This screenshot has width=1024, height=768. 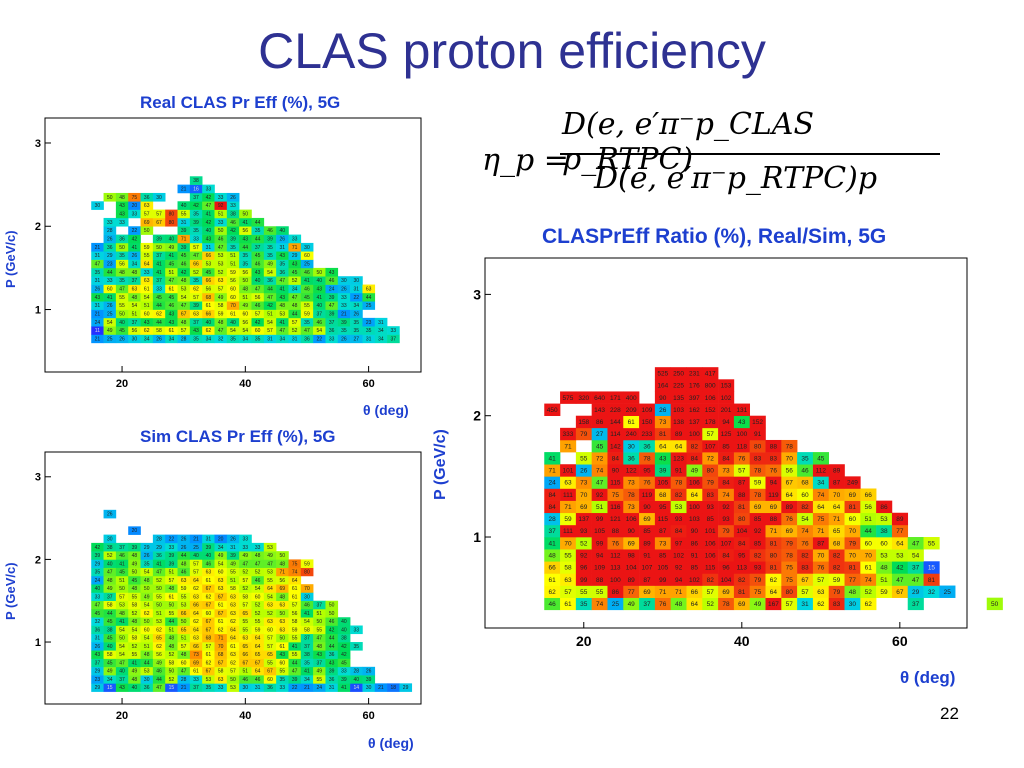 What do you see at coordinates (209, 622) in the screenshot?
I see `cell-label: 67` at bounding box center [209, 622].